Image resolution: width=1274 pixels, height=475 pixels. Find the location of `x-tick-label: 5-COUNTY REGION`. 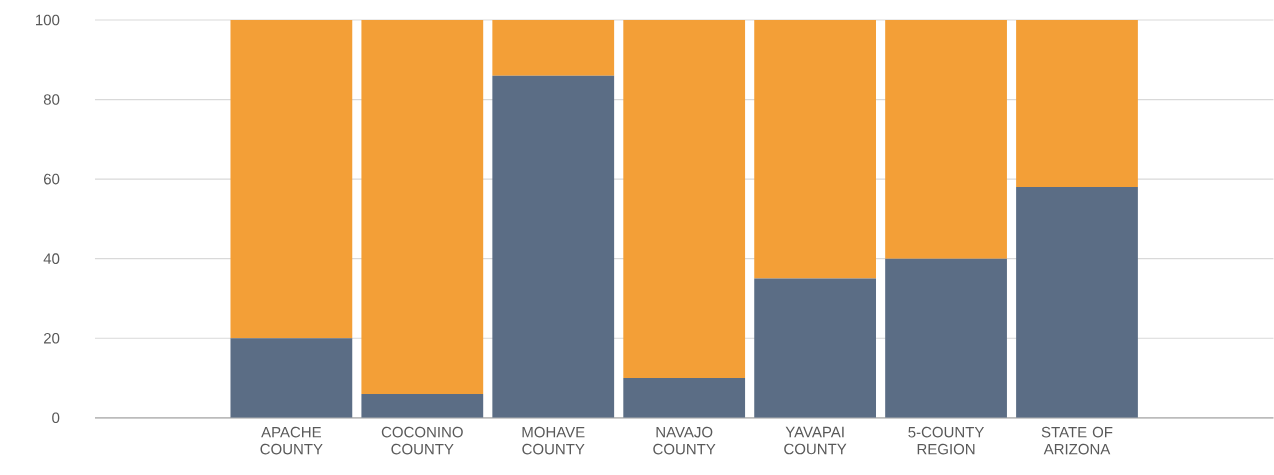

x-tick-label: 5-COUNTY REGION is located at coordinates (946, 440).